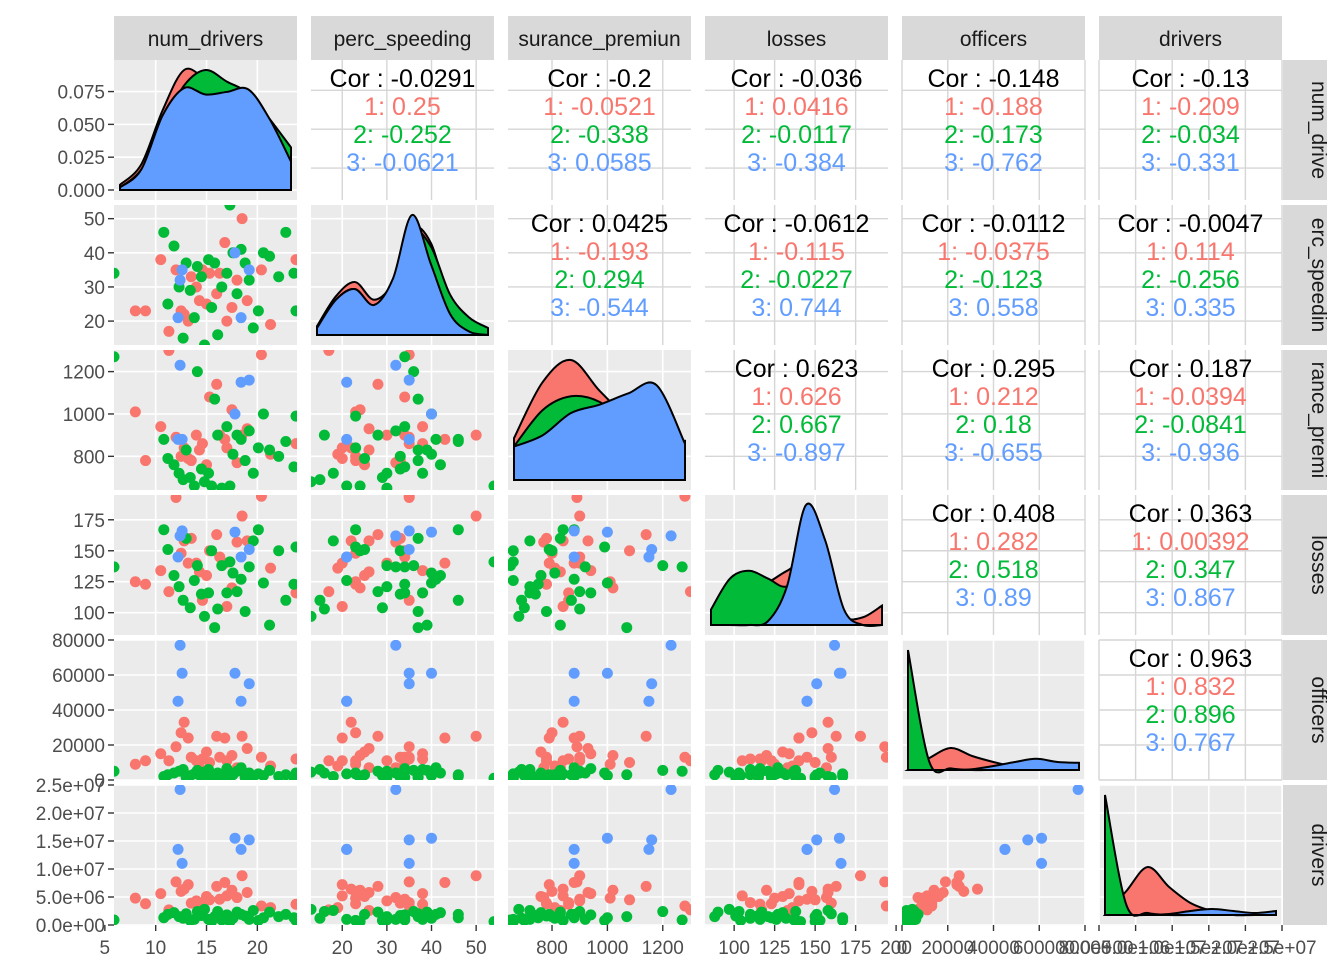  What do you see at coordinates (797, 224) in the screenshot?
I see `correlation-overall: Cor : -0.0612` at bounding box center [797, 224].